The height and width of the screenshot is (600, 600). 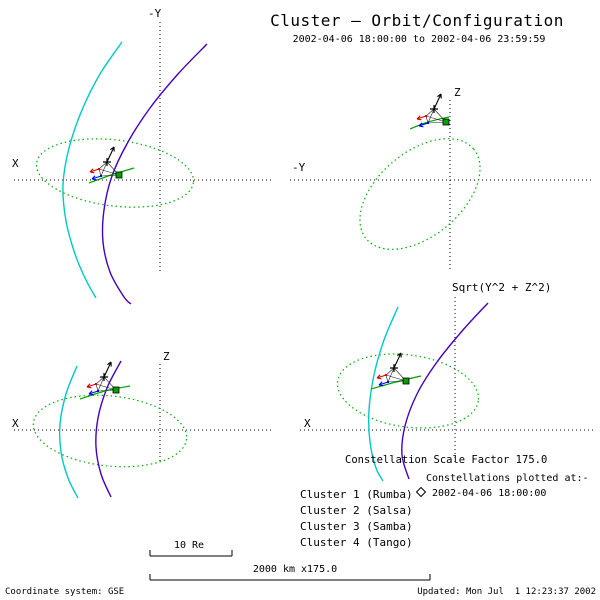 What do you see at coordinates (408, 391) in the screenshot?
I see `panel-bottom-right-x-vs-sqrtyz-reference-ellipse` at bounding box center [408, 391].